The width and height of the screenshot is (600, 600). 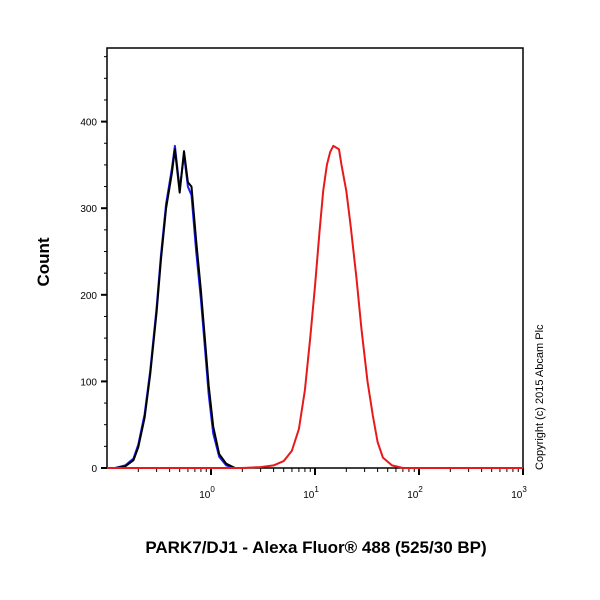 I want to click on y-axis-title: Count, so click(x=43, y=261).